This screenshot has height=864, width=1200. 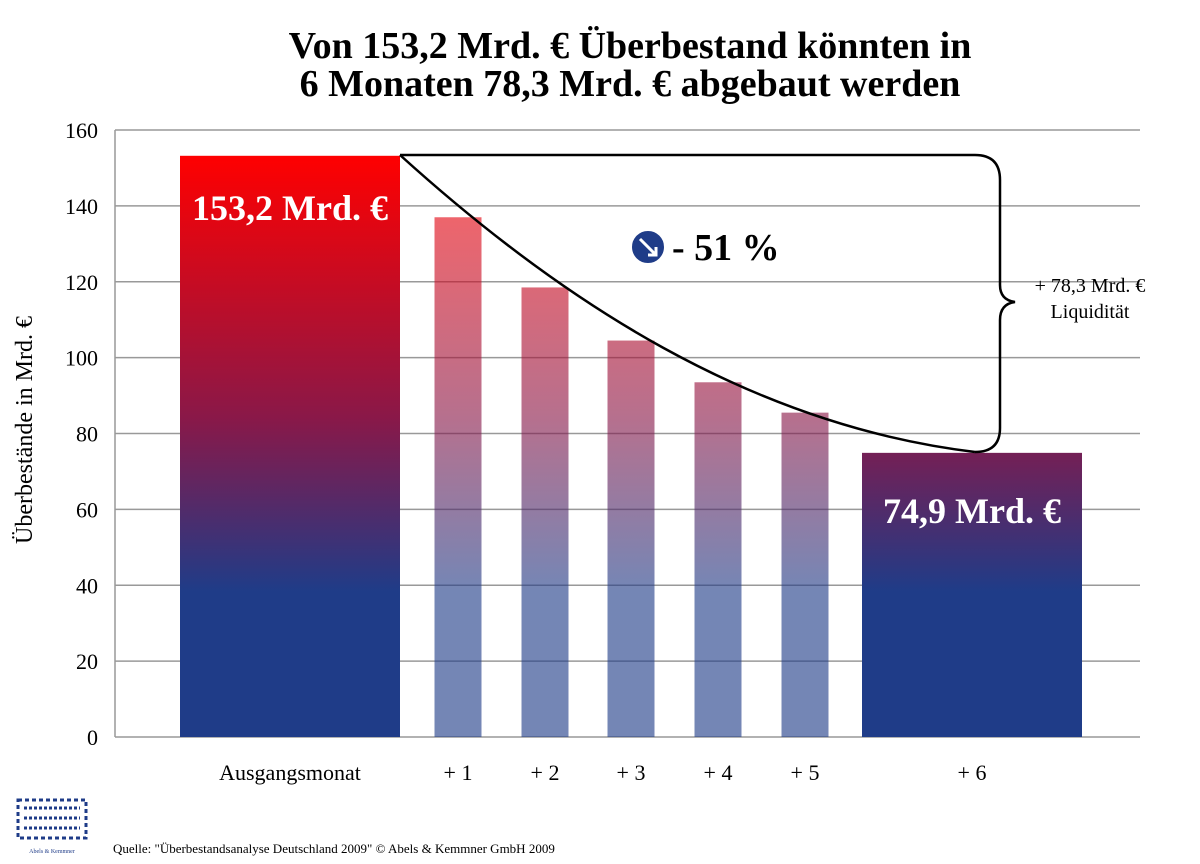 I want to click on y-axis-label: Überbestände in Mrd. €, so click(x=25, y=430).